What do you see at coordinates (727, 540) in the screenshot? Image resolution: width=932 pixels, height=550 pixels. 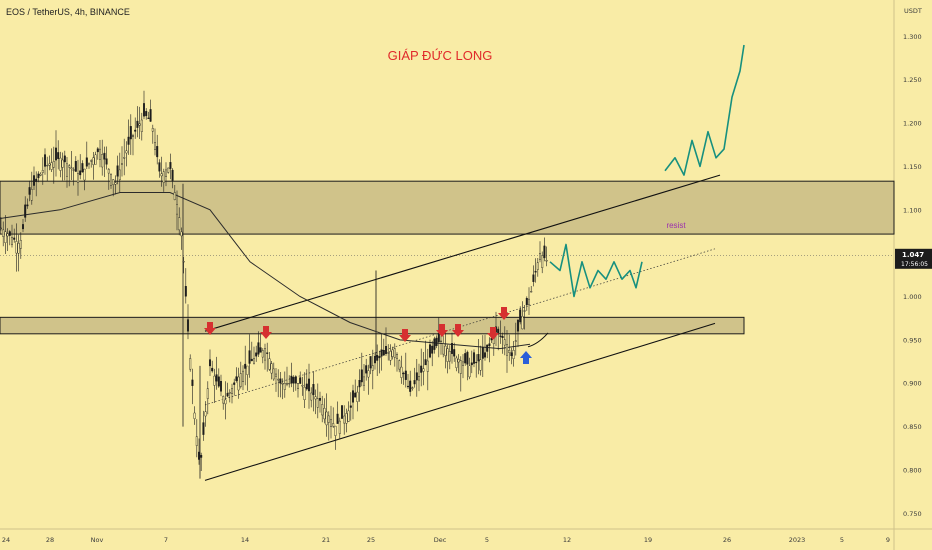 I see `time-tick-label: 26` at bounding box center [727, 540].